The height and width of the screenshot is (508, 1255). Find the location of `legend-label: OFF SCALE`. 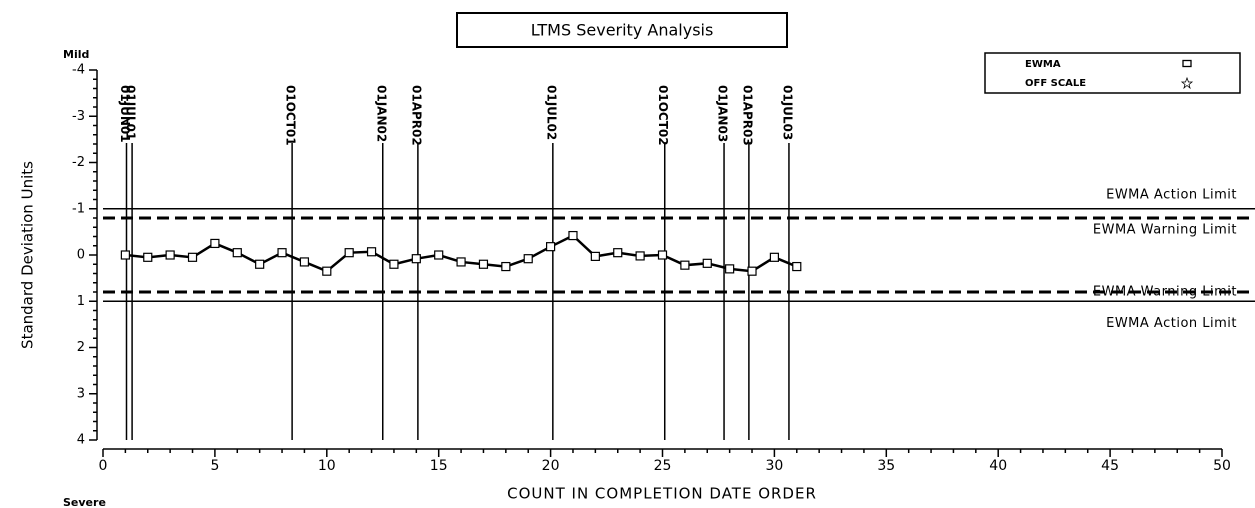

legend-label: OFF SCALE is located at coordinates (1055, 83).